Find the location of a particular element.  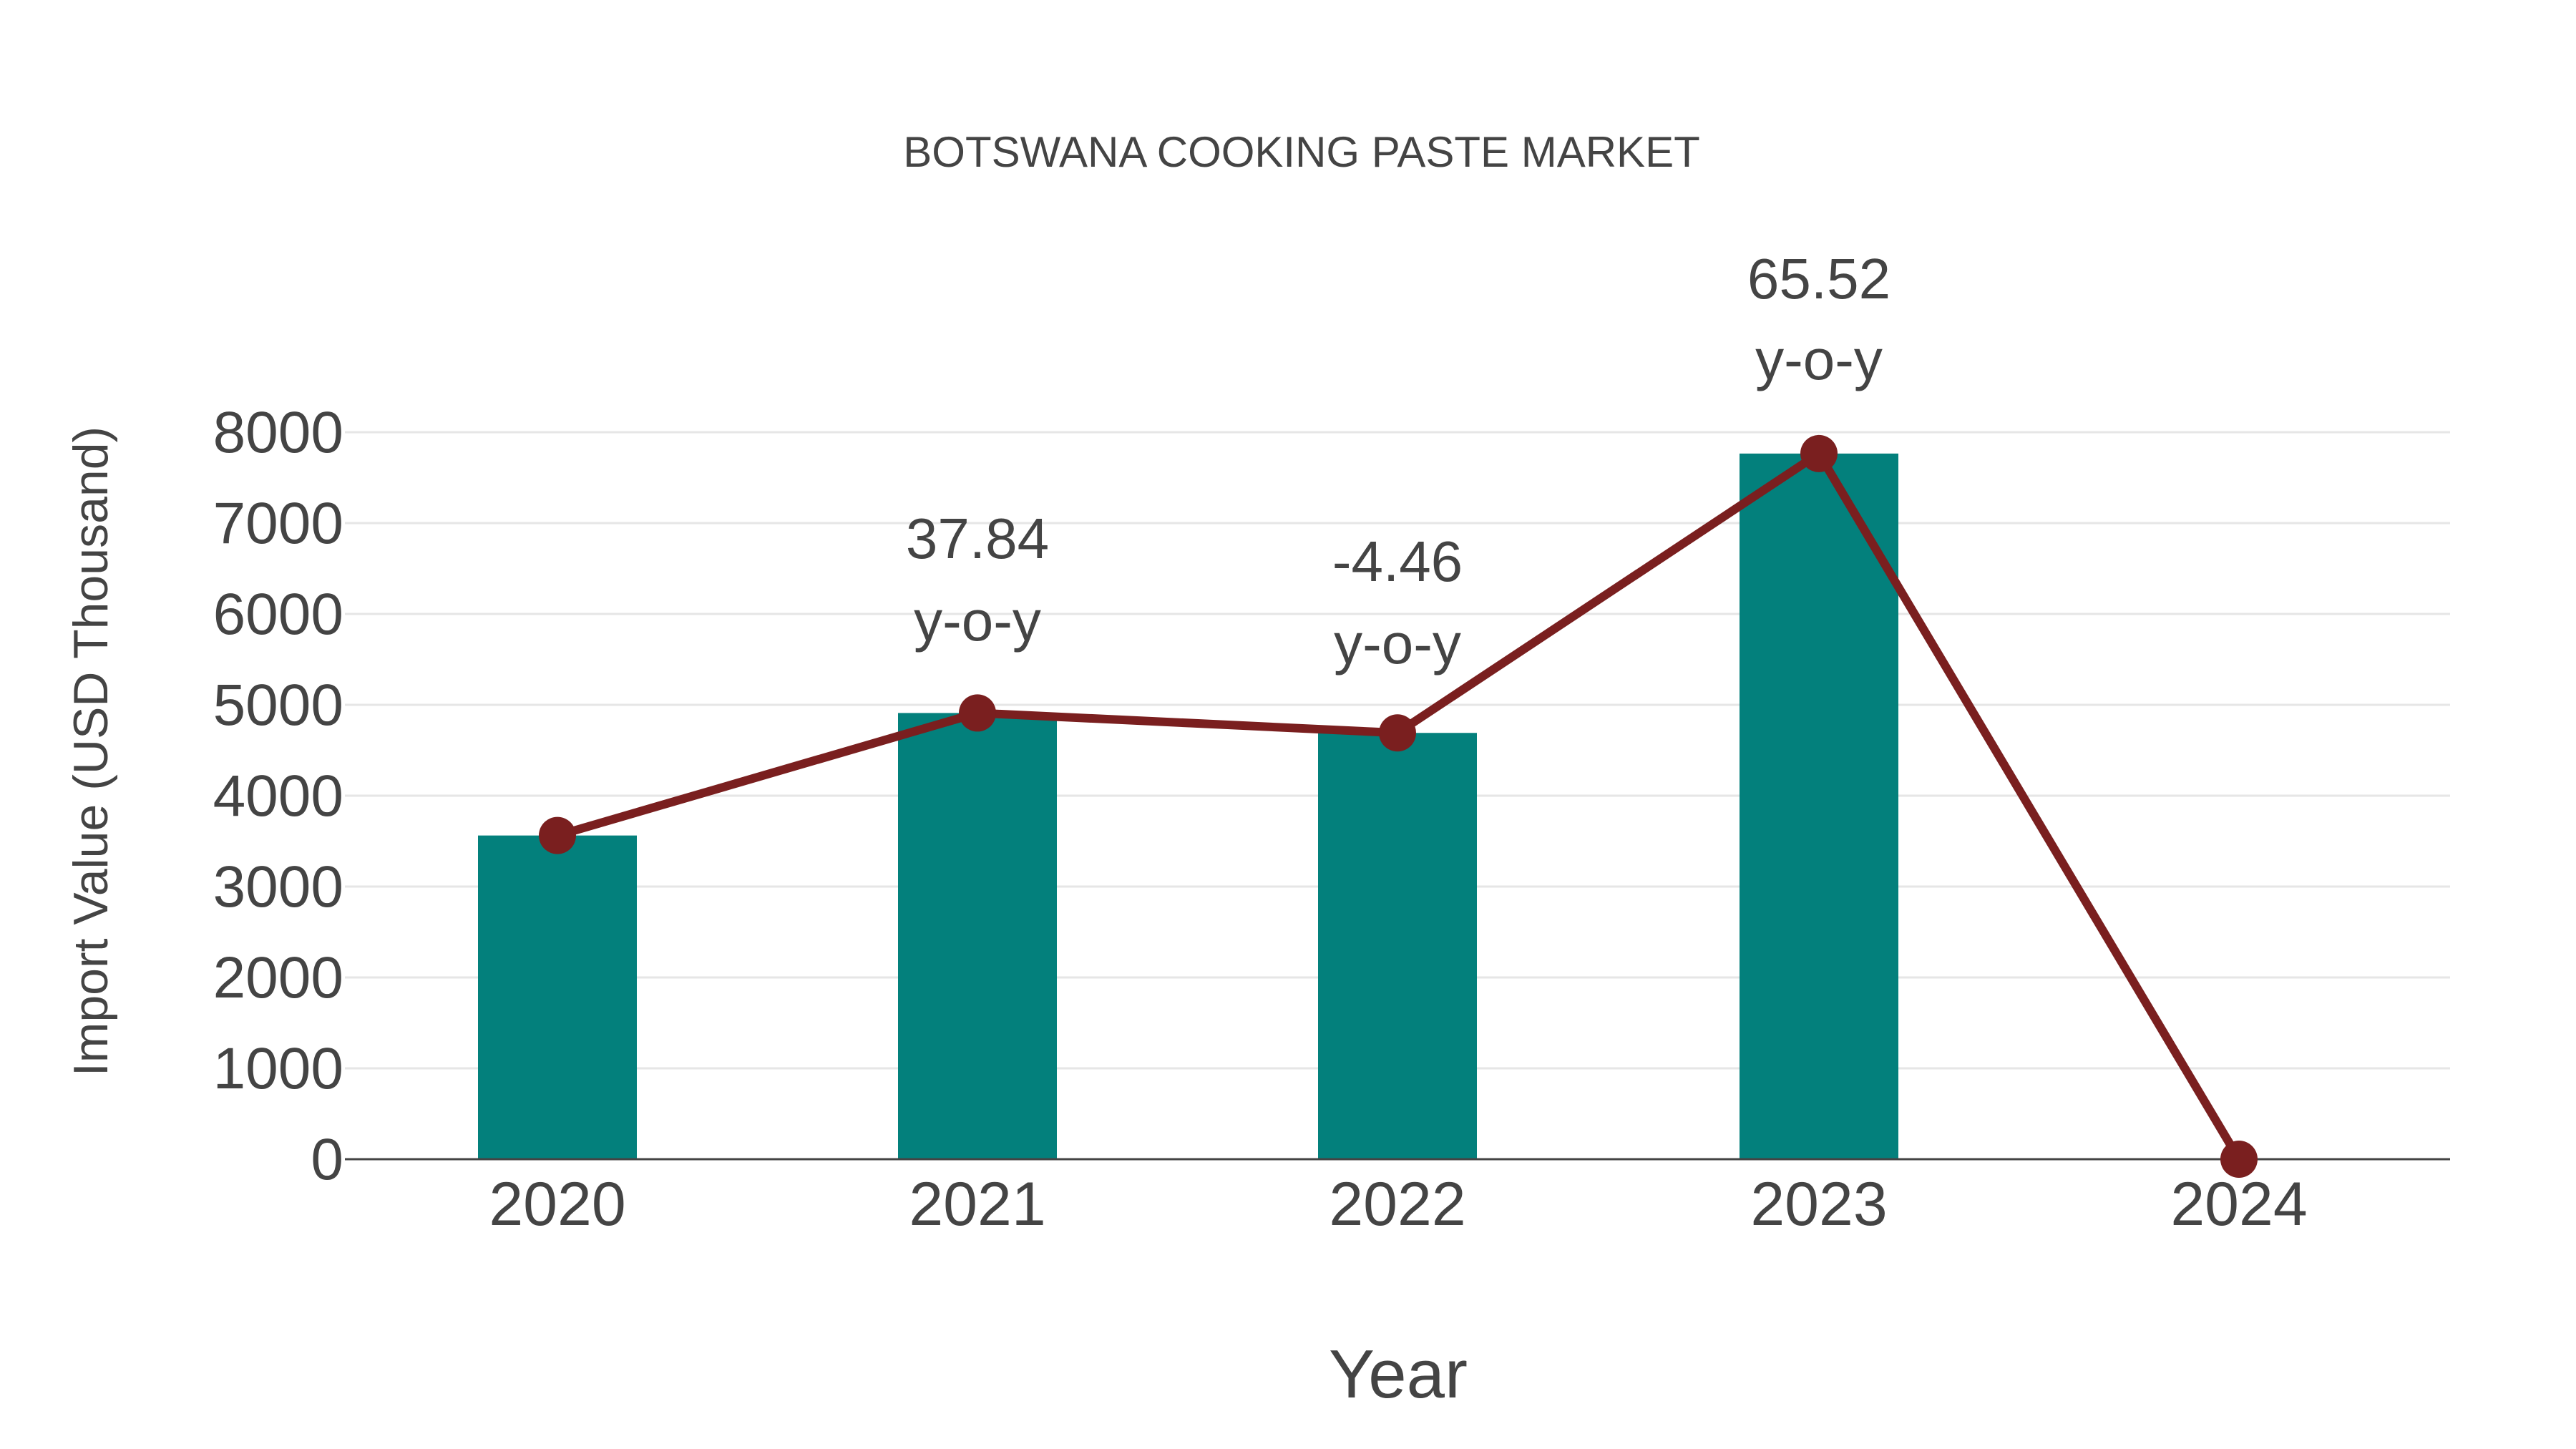

x-axis-label: Year is located at coordinates (1398, 1374).